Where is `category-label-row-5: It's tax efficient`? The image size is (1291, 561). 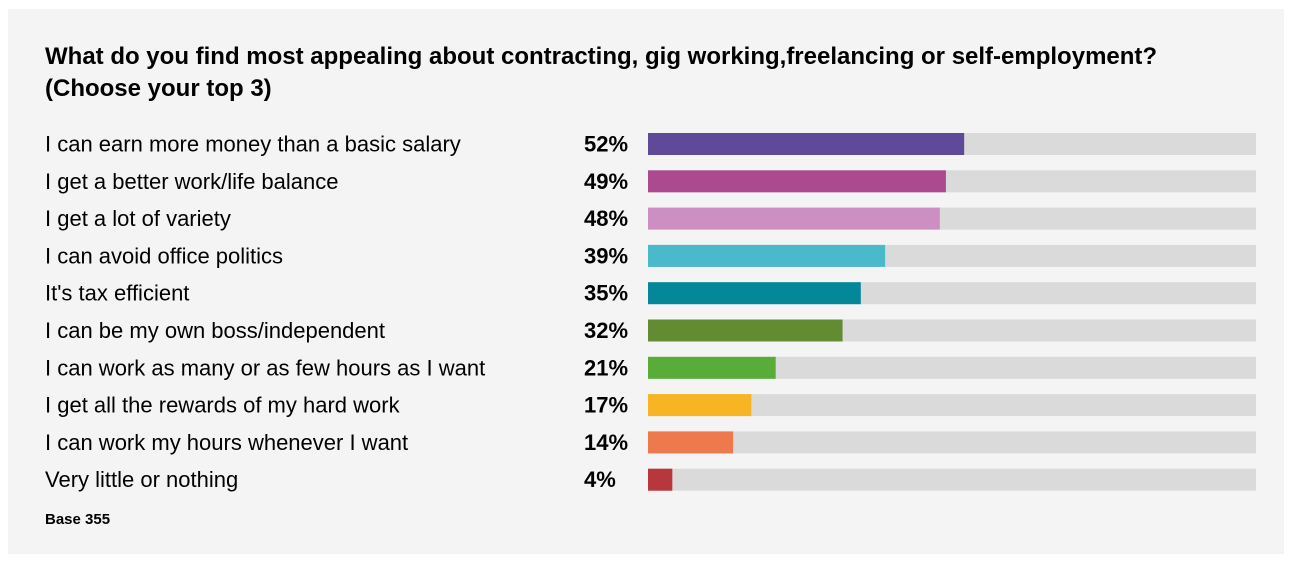
category-label-row-5: It's tax efficient is located at coordinates (117, 293).